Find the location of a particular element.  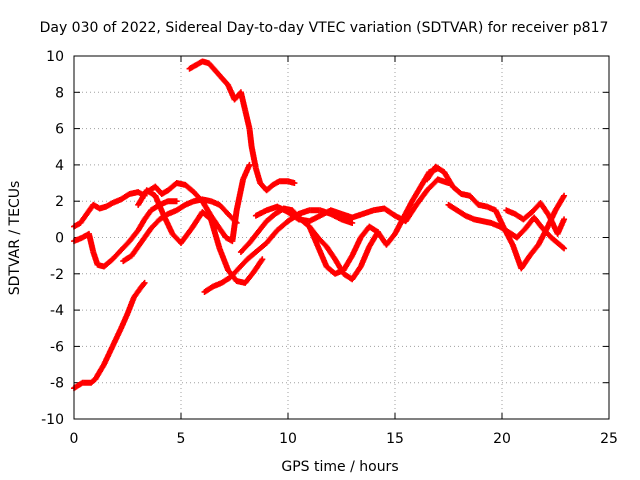

x-tick-label: 10 is located at coordinates (288, 439).